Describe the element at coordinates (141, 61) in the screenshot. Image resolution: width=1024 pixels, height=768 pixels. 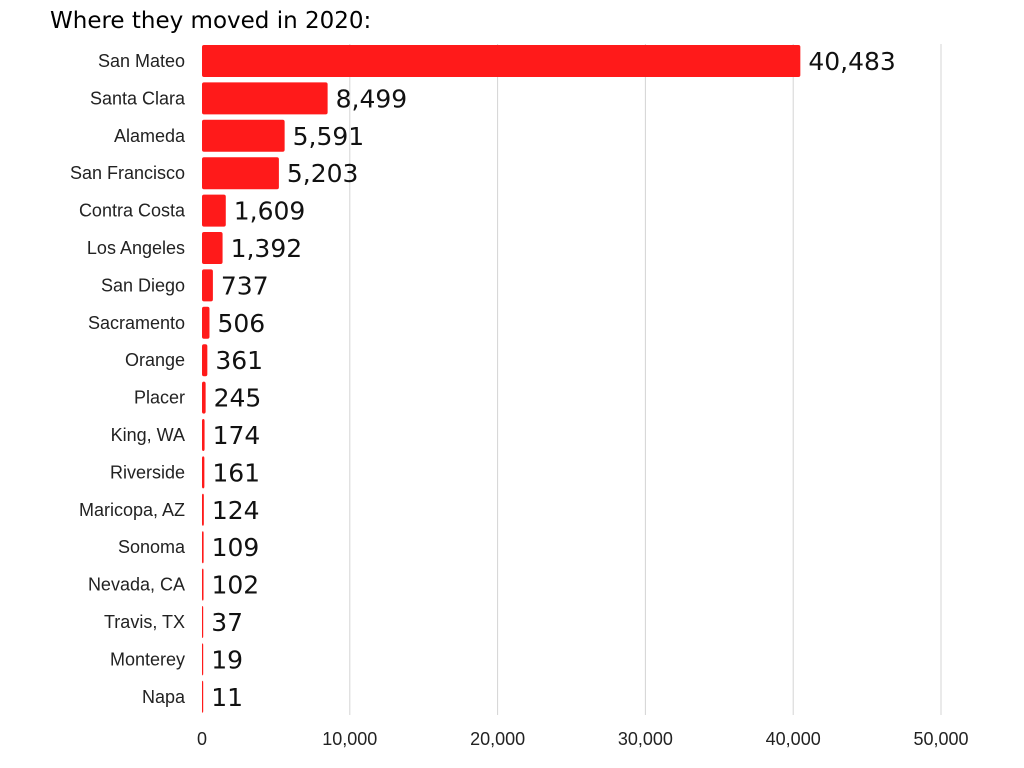
I see `category-label: San Mateo` at that location.